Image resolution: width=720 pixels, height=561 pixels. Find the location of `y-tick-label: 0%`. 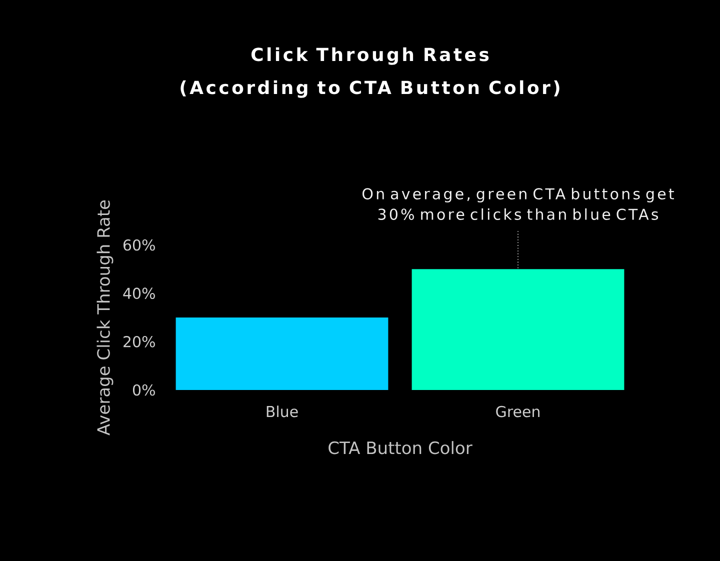

y-tick-label: 0% is located at coordinates (143, 390).